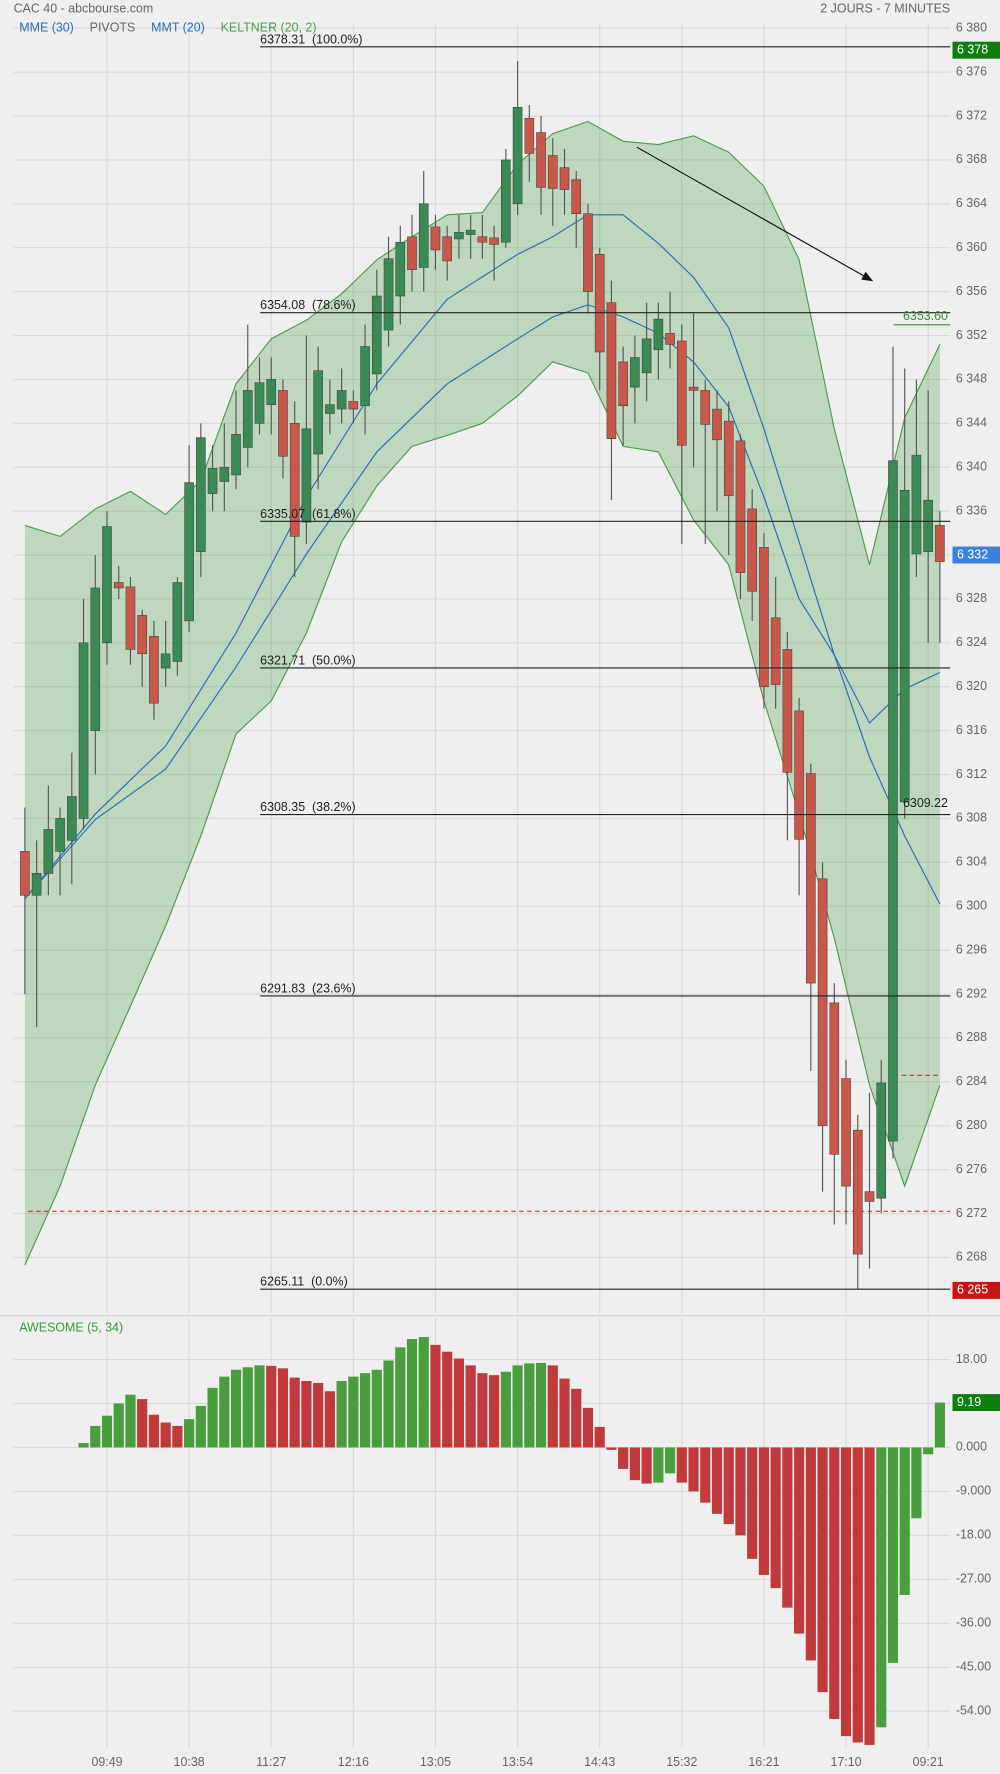  What do you see at coordinates (845, 1762) in the screenshot?
I see `x-tick-label: 17:10` at bounding box center [845, 1762].